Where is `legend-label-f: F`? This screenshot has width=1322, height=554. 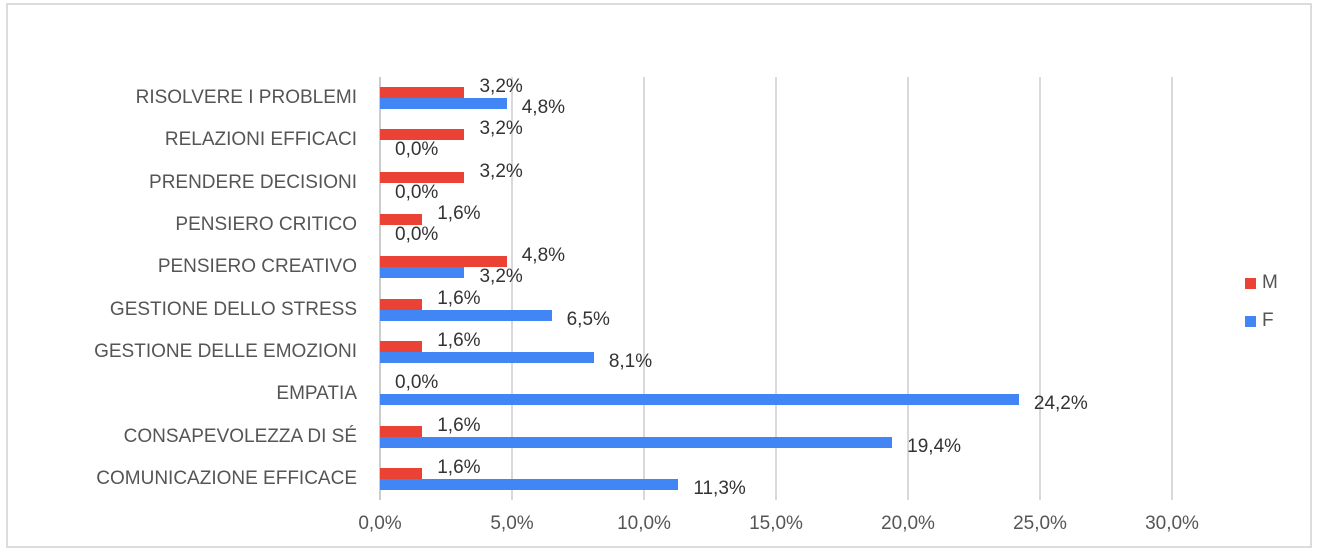 legend-label-f: F is located at coordinates (1268, 320).